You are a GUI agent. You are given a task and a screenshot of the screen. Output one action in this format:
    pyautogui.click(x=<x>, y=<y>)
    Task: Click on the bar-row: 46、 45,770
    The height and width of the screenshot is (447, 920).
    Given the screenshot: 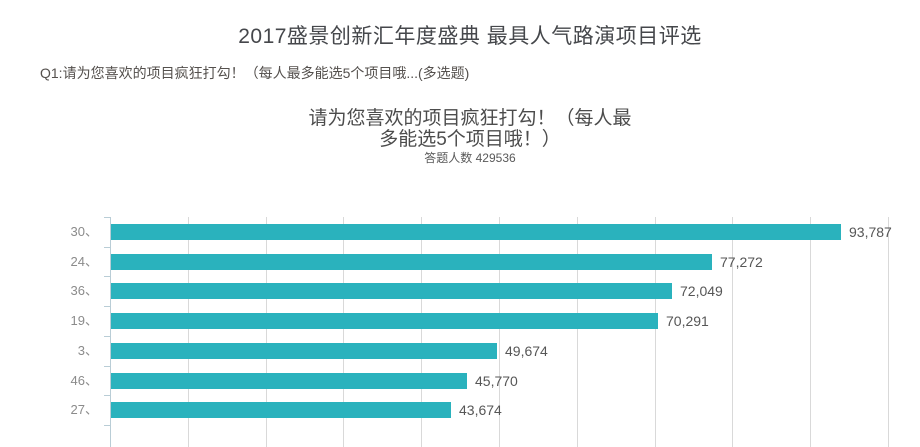 What is the action you would take?
    pyautogui.click(x=460, y=381)
    